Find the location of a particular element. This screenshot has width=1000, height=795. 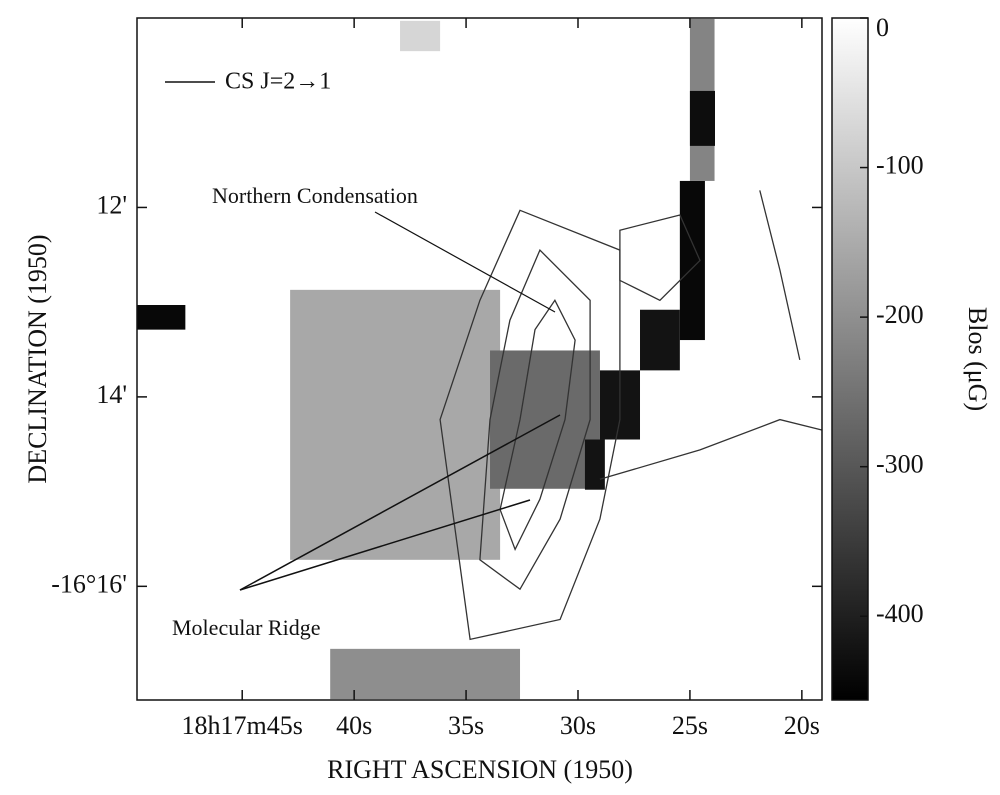

x-tick-label: 20s is located at coordinates (802, 725).